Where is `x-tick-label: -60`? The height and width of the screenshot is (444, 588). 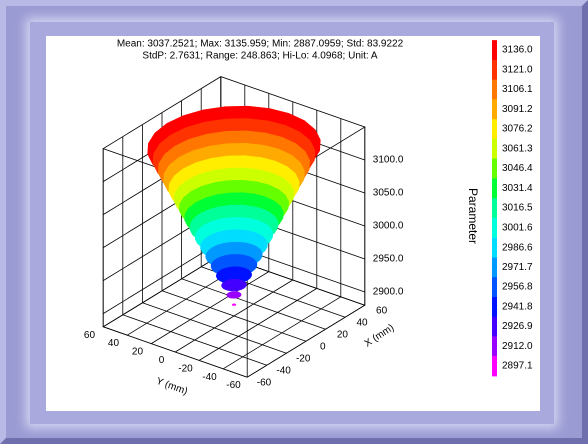 x-tick-label: -60 is located at coordinates (264, 383).